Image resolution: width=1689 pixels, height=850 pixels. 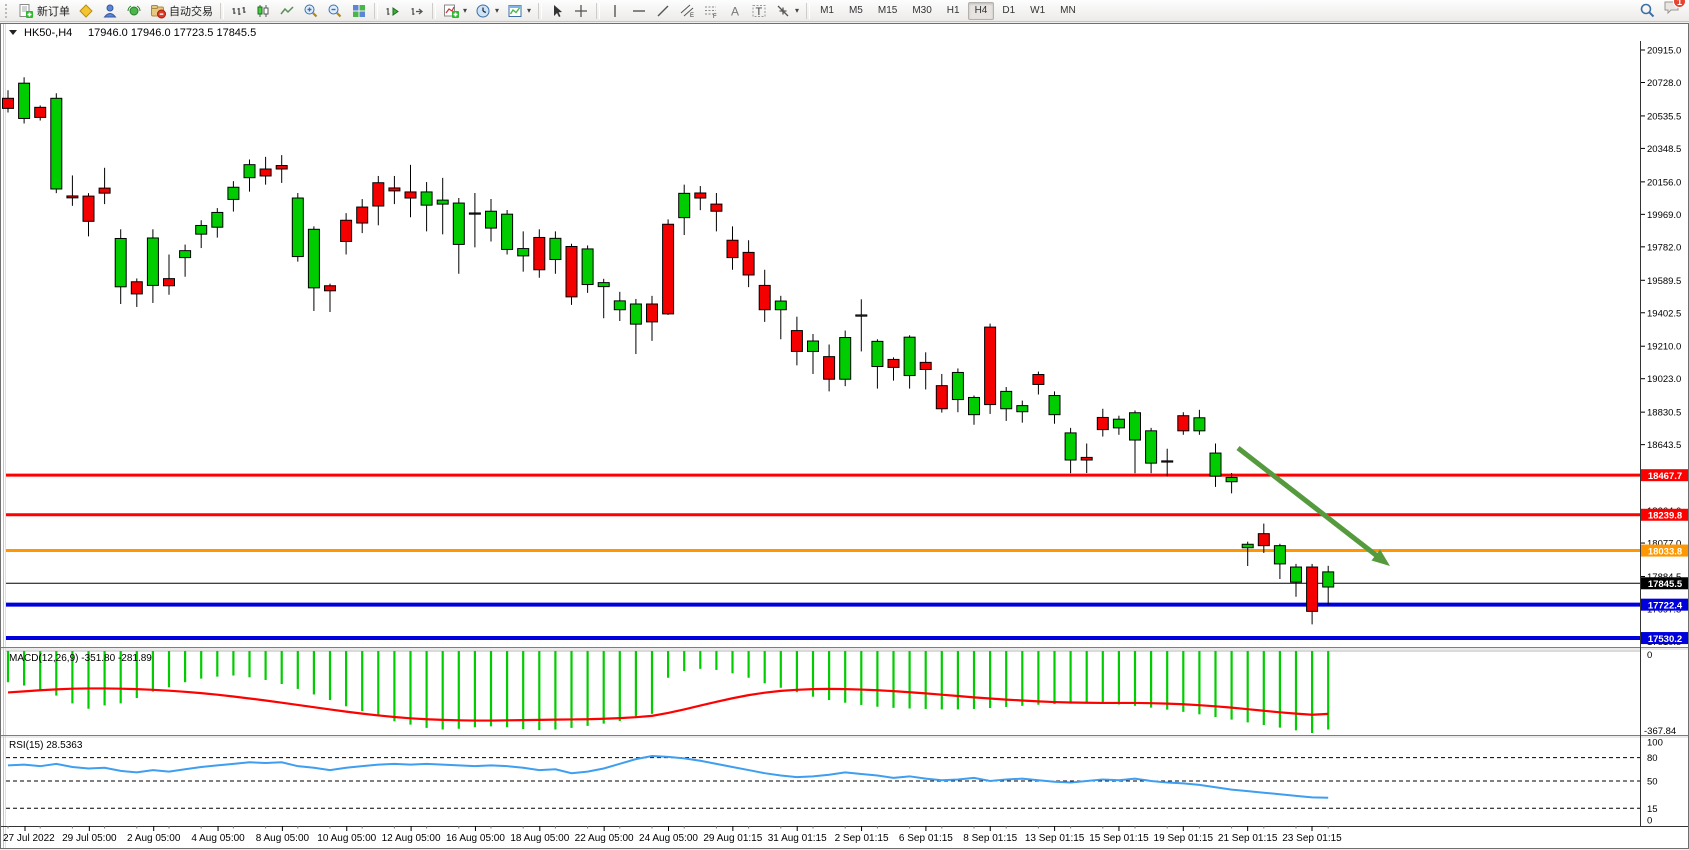 What do you see at coordinates (519, 11) in the screenshot?
I see `templates-button: ▾` at bounding box center [519, 11].